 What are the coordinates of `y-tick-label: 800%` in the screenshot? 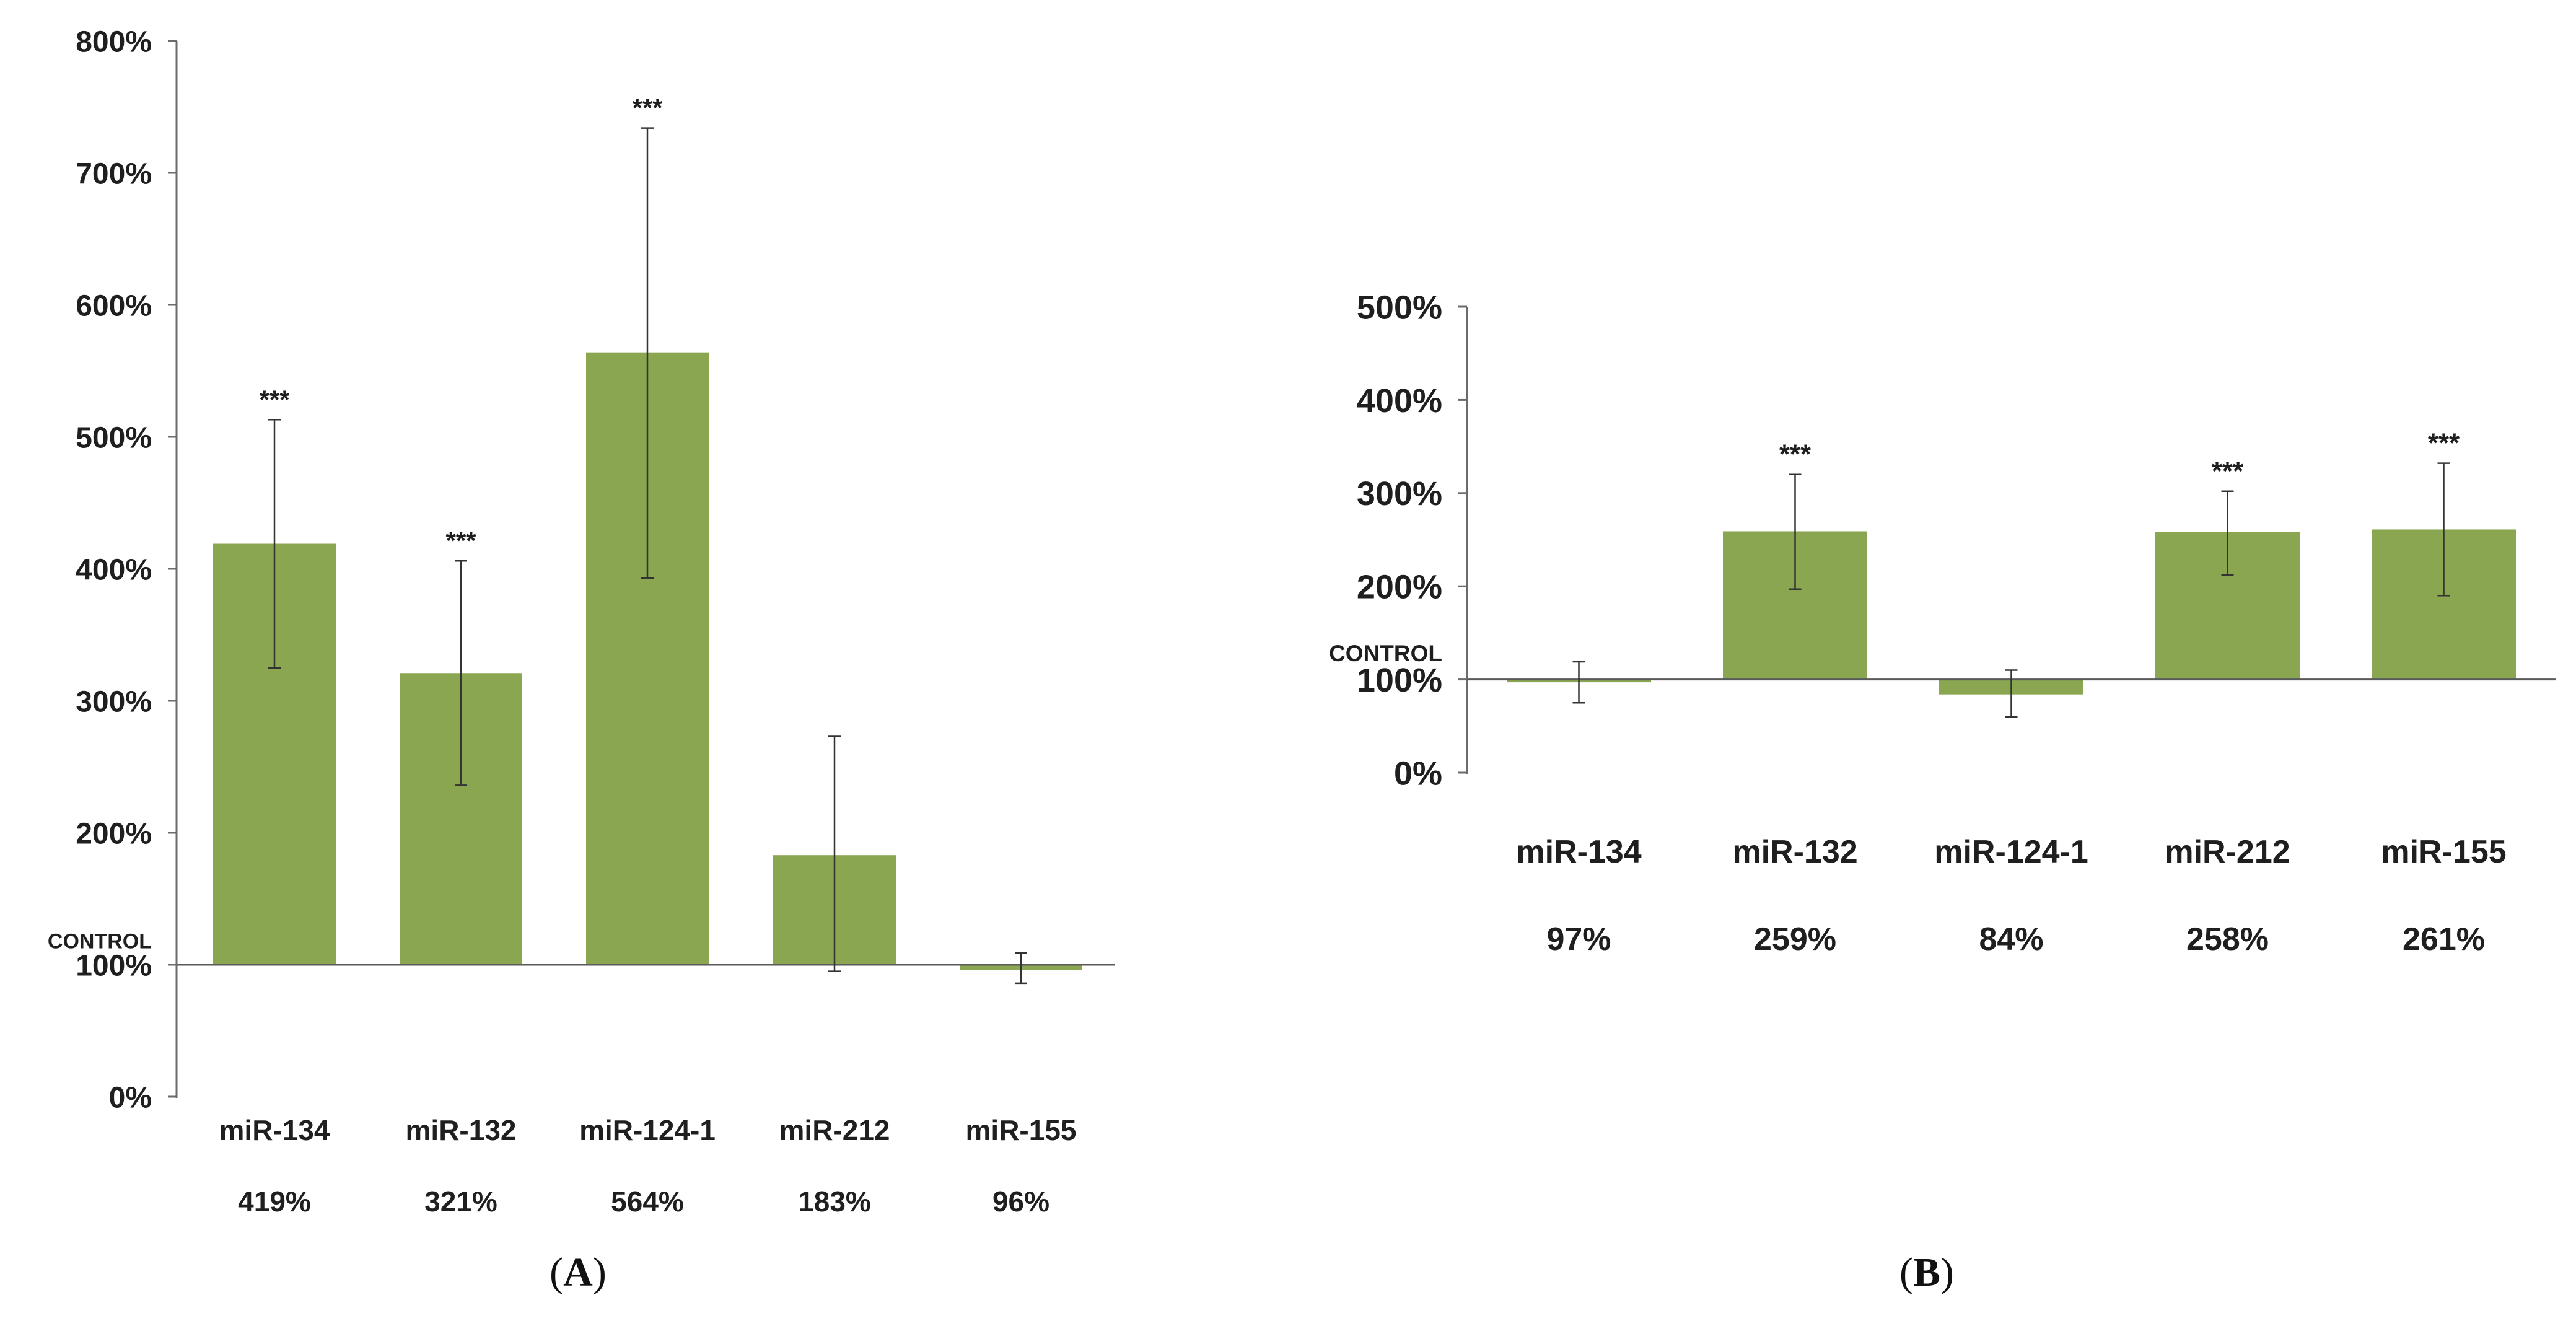 It's located at (114, 41).